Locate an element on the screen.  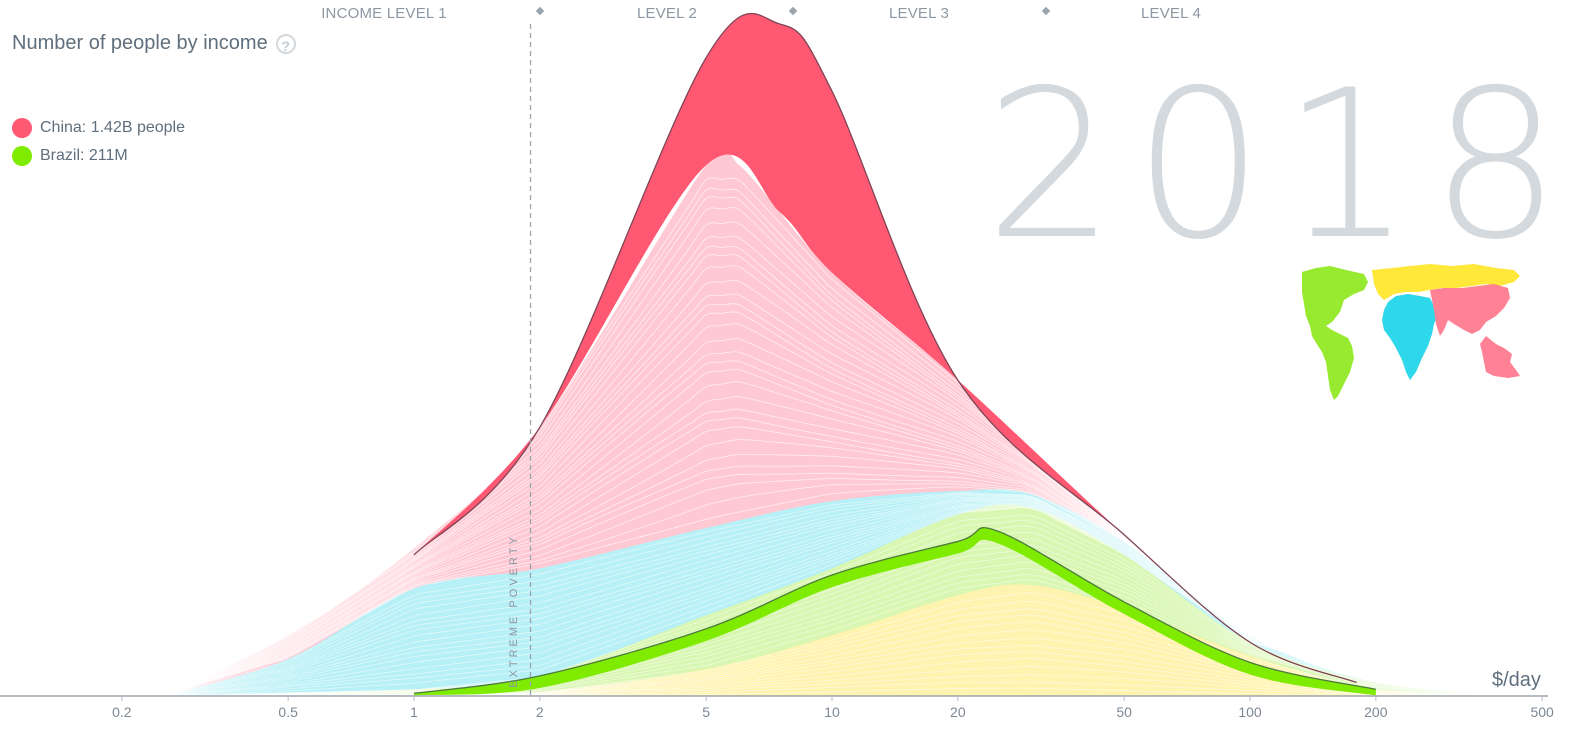
x-tick-label-50: 50 is located at coordinates (1124, 712).